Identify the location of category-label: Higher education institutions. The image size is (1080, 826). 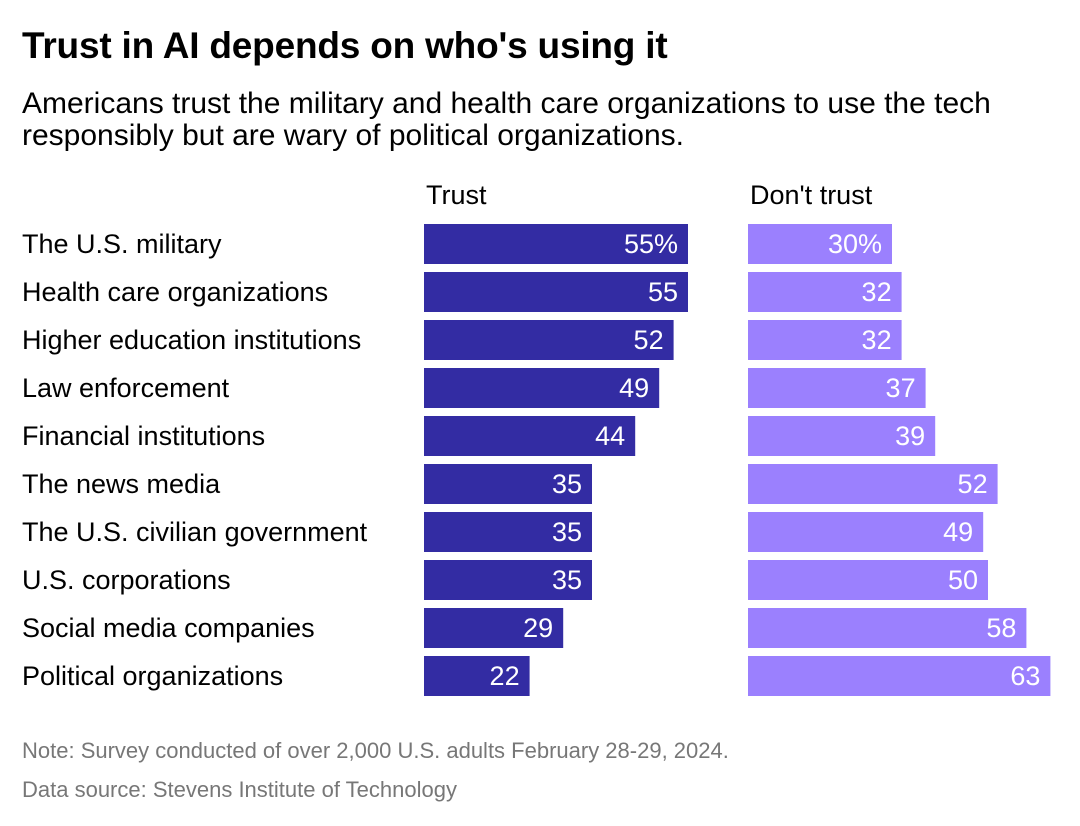
(191, 340).